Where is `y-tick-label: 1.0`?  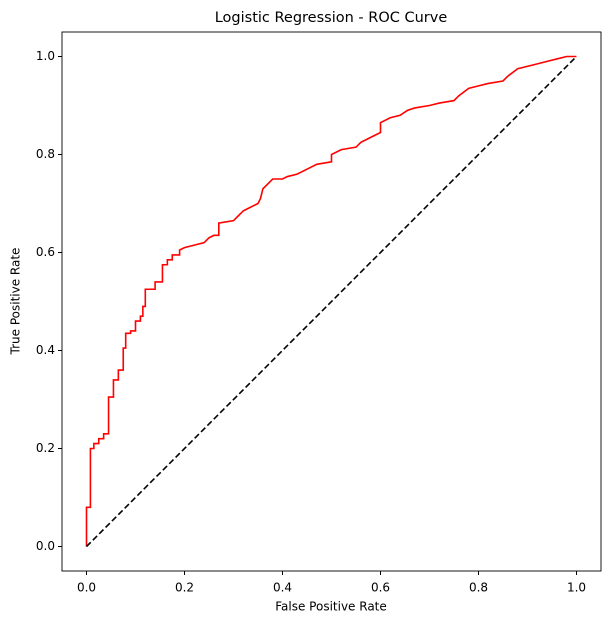 y-tick-label: 1.0 is located at coordinates (45, 56).